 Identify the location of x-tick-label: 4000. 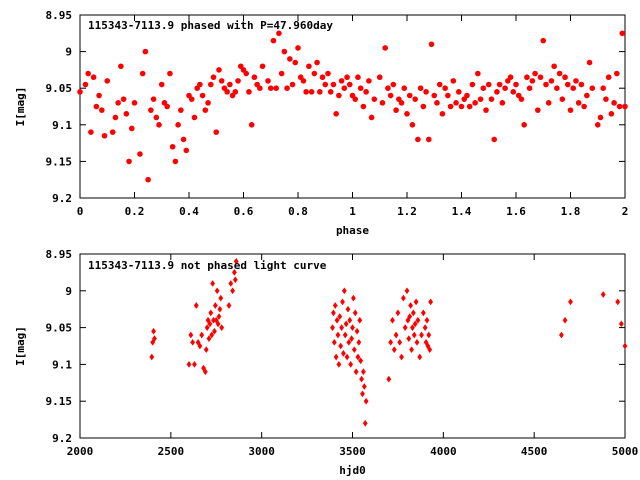
(443, 451).